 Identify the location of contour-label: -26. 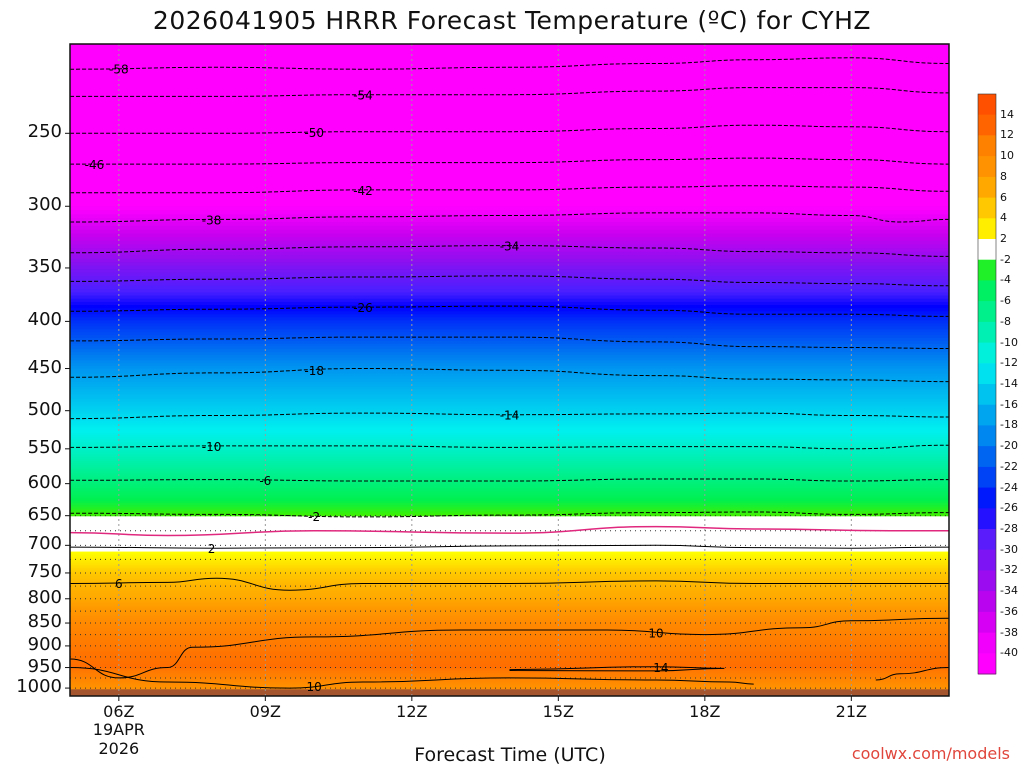
(363, 308).